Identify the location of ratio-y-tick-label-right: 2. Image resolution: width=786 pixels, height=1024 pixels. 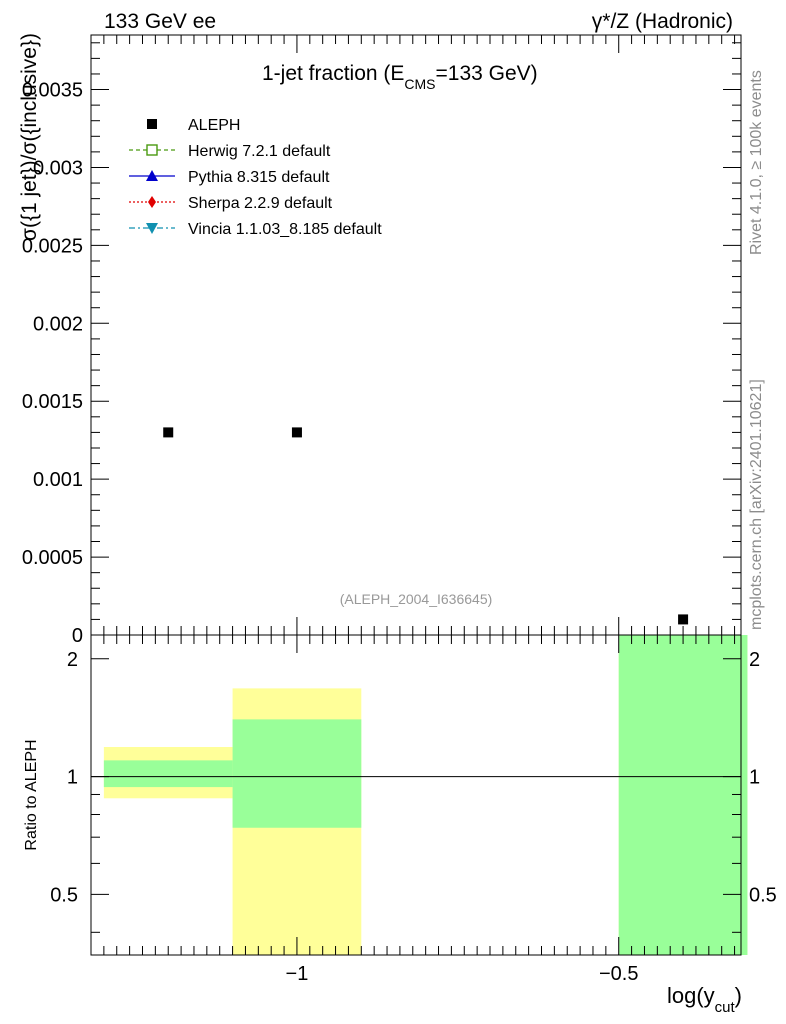
(754, 660).